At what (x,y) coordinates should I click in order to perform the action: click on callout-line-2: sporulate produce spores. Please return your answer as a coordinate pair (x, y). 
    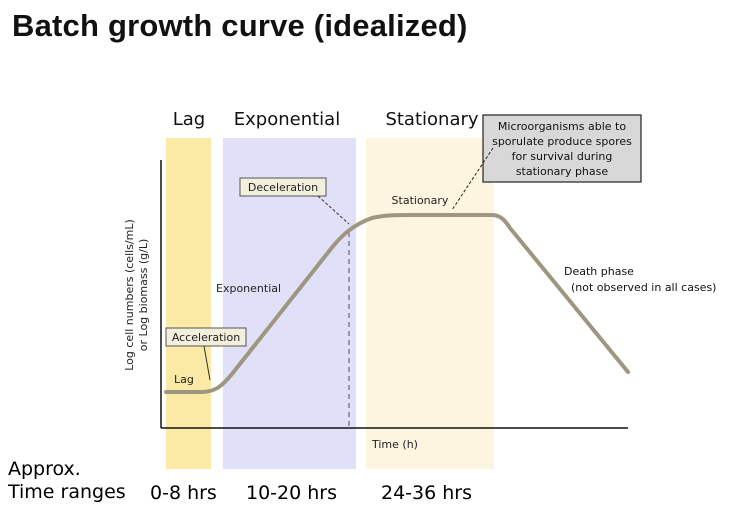
    Looking at the image, I should click on (562, 141).